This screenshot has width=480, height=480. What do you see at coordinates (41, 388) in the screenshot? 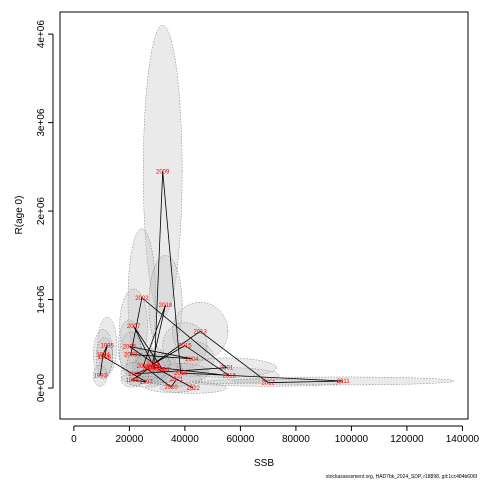
I see `y-tick-label: 0e+00` at bounding box center [41, 388].